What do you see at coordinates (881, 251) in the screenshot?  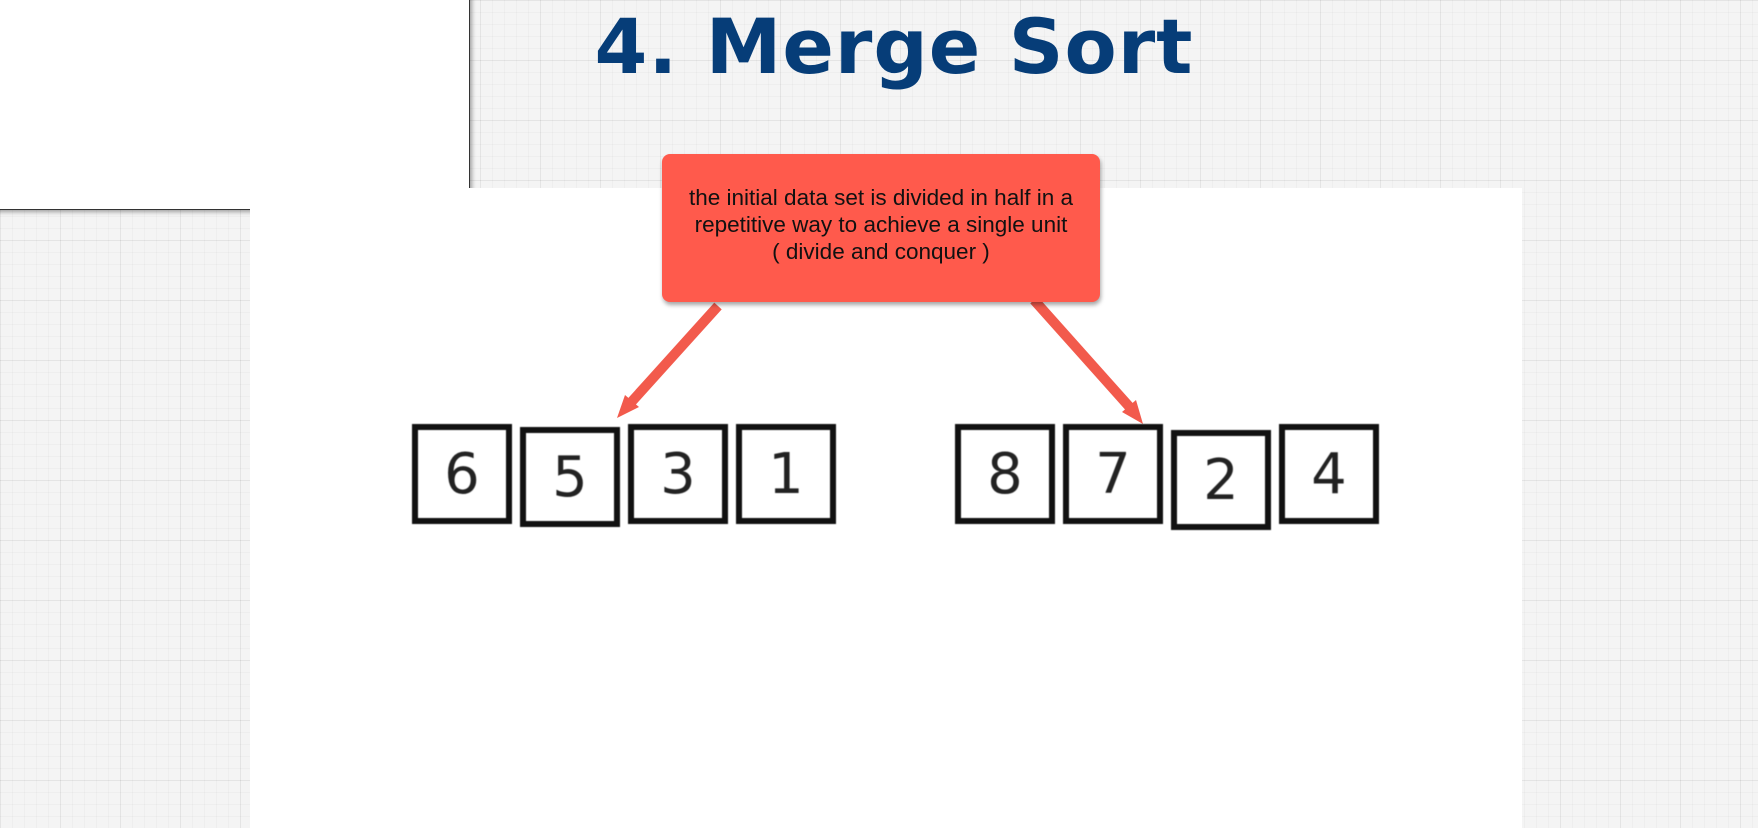 I see `callout-line-3: ( divide and conquer )` at bounding box center [881, 251].